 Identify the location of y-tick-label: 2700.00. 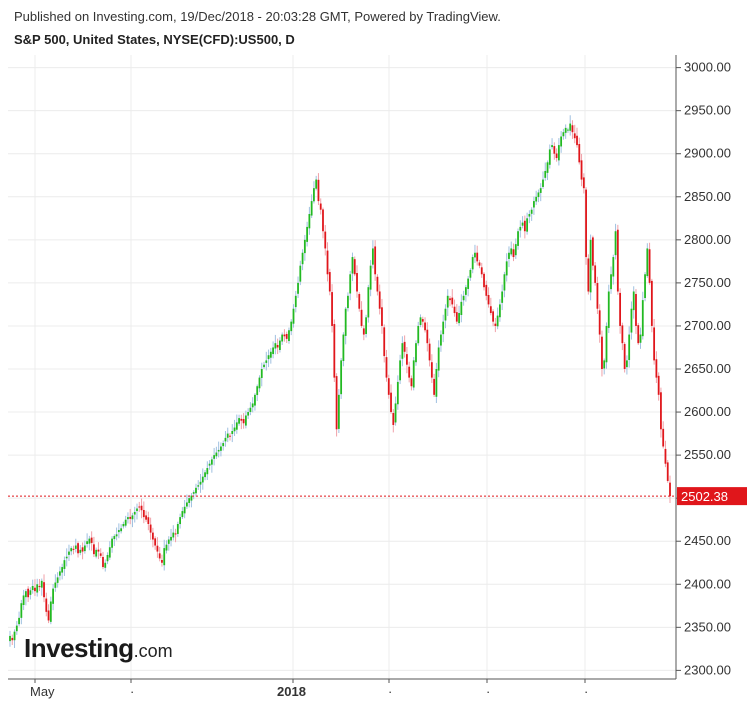
(707, 325).